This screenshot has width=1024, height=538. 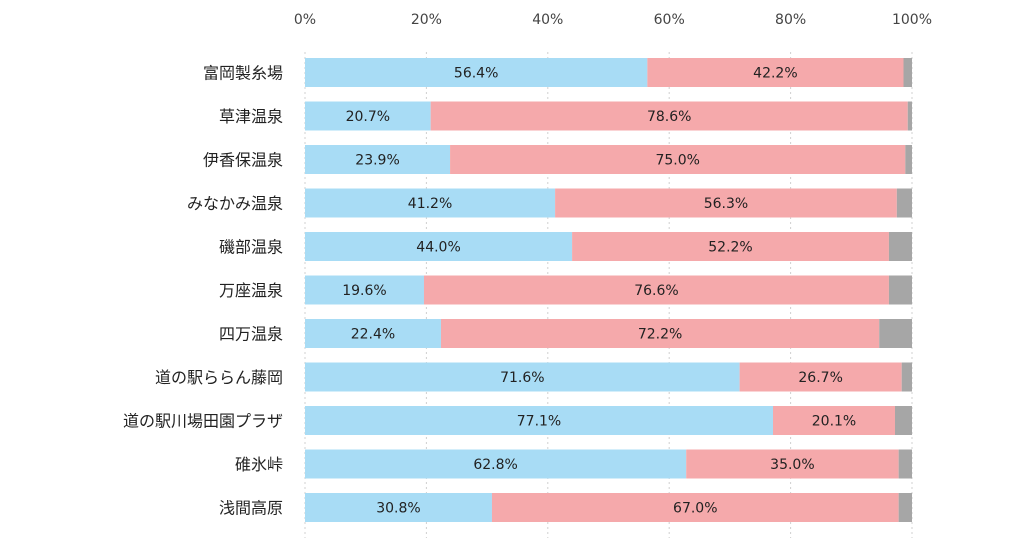 I want to click on data-label: 22.4%, so click(x=373, y=335).